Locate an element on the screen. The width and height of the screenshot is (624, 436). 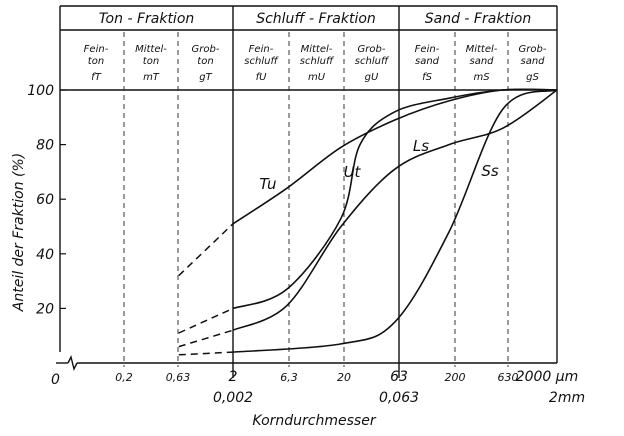
y-tick-label: 100 is located at coordinates (40, 91).